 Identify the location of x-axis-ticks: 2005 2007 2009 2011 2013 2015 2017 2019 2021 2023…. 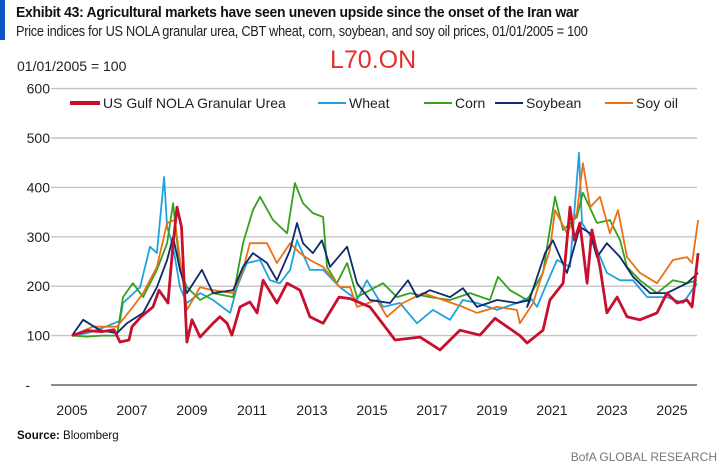
(371, 410).